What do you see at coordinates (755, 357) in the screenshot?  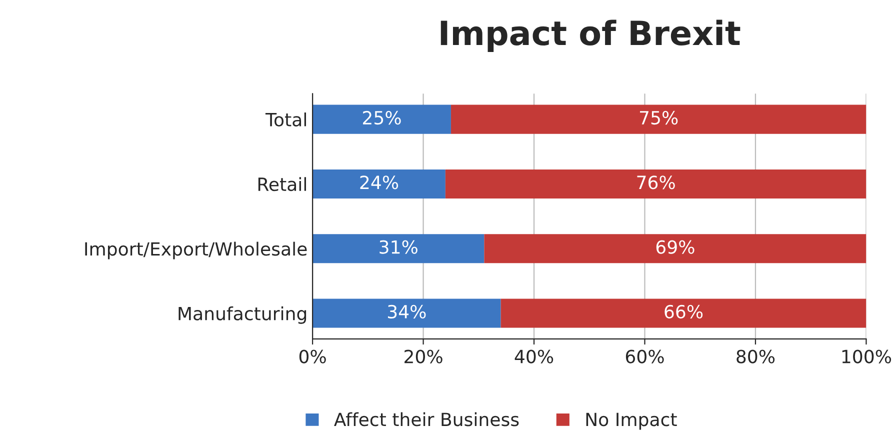 I see `x-tick-label: 80%` at bounding box center [755, 357].